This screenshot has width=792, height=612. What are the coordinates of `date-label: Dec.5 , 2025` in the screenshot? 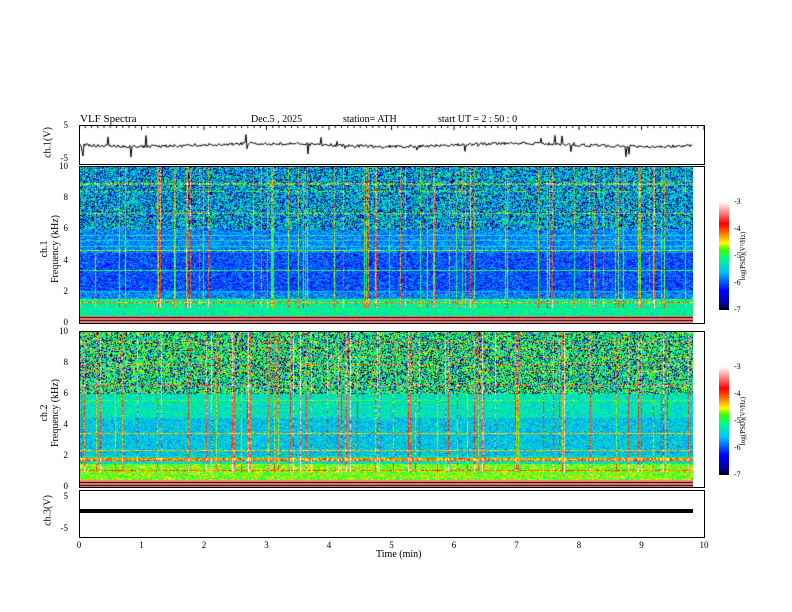 It's located at (277, 119).